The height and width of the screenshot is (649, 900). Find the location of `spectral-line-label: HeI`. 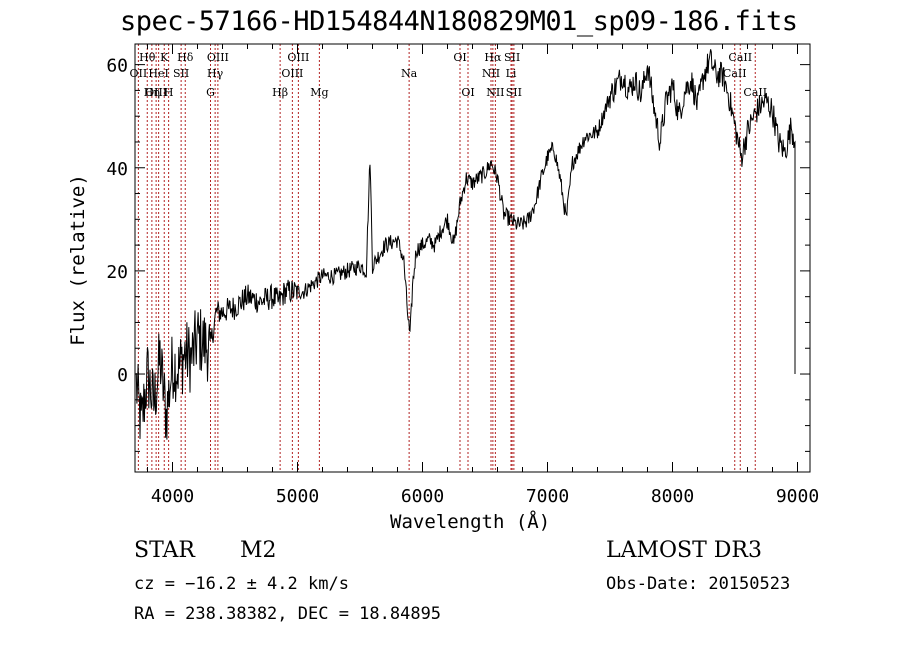

spectral-line-label: HeI is located at coordinates (158, 73).